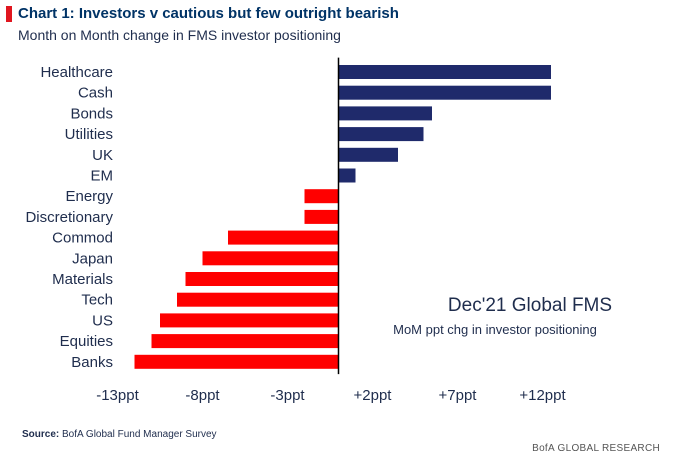  What do you see at coordinates (444, 72) in the screenshot?
I see `bar-healthcare` at bounding box center [444, 72].